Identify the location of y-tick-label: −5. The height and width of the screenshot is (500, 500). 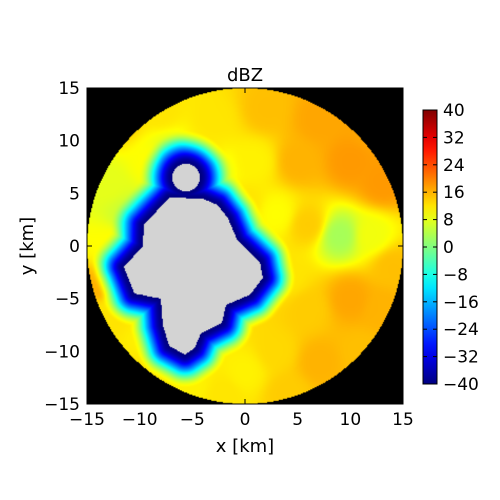
(67, 300).